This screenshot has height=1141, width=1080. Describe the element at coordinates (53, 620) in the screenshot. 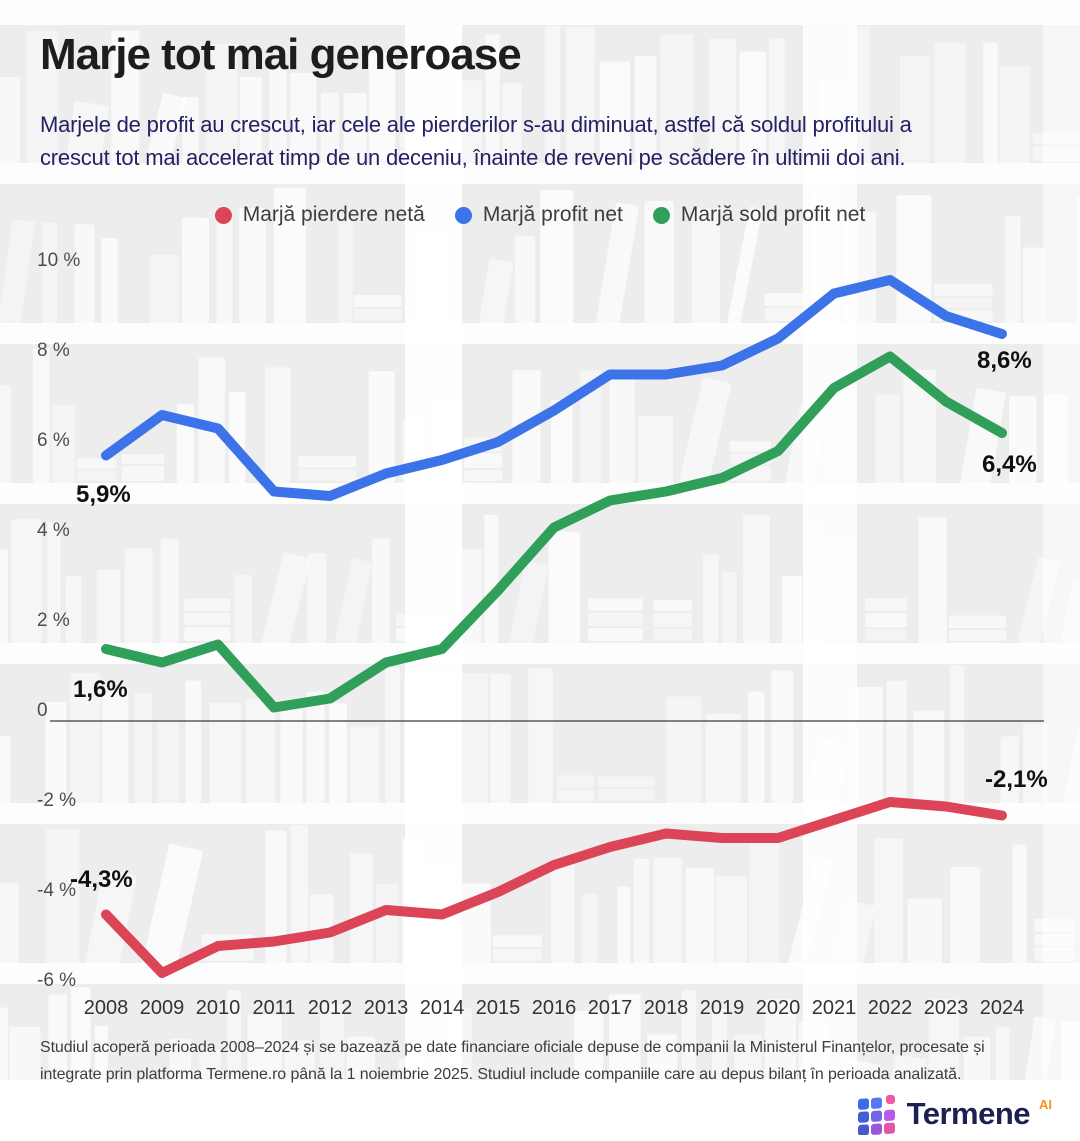

I see `y-tick-label: 2 %` at that location.